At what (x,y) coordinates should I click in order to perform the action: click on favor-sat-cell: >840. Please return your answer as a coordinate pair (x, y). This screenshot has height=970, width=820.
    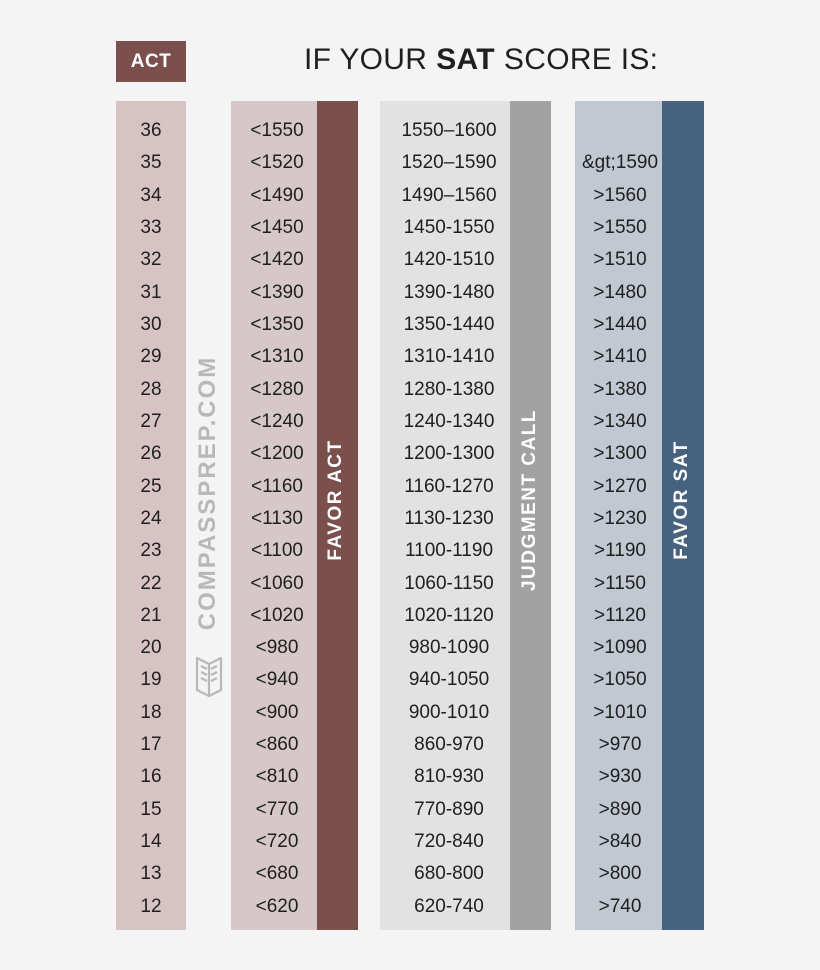
    Looking at the image, I should click on (620, 842).